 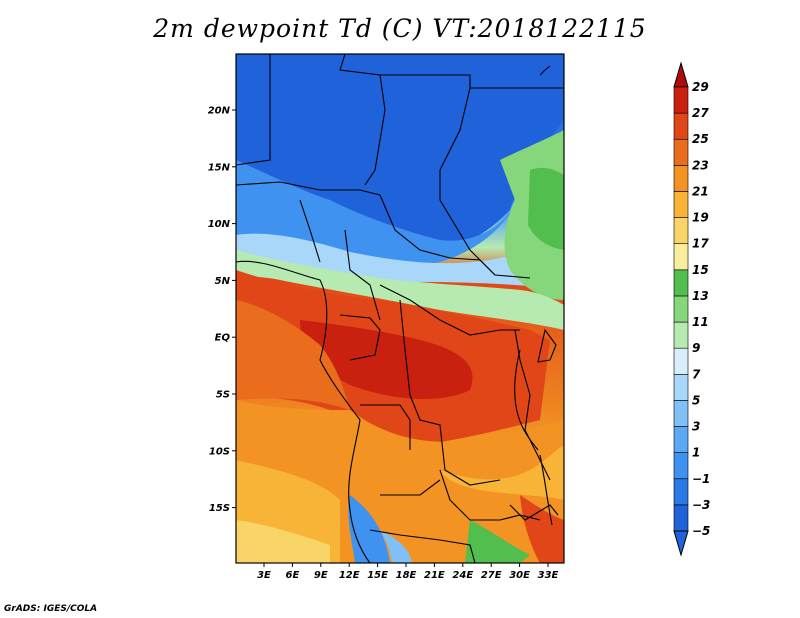 I want to click on colorbar-label: 13, so click(x=700, y=296).